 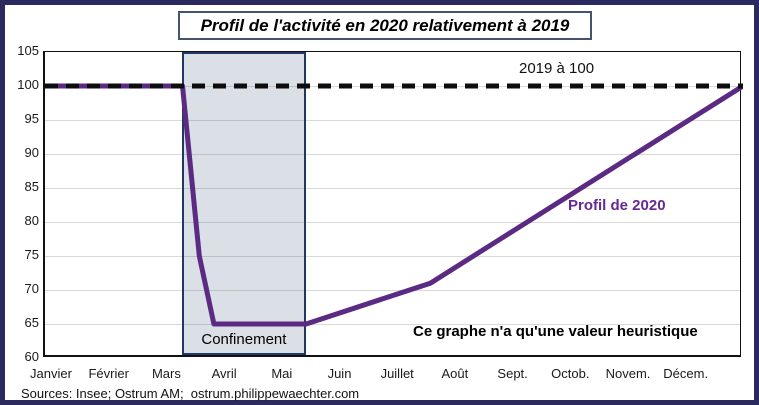 What do you see at coordinates (244, 339) in the screenshot?
I see `confinement-label: Confinement` at bounding box center [244, 339].